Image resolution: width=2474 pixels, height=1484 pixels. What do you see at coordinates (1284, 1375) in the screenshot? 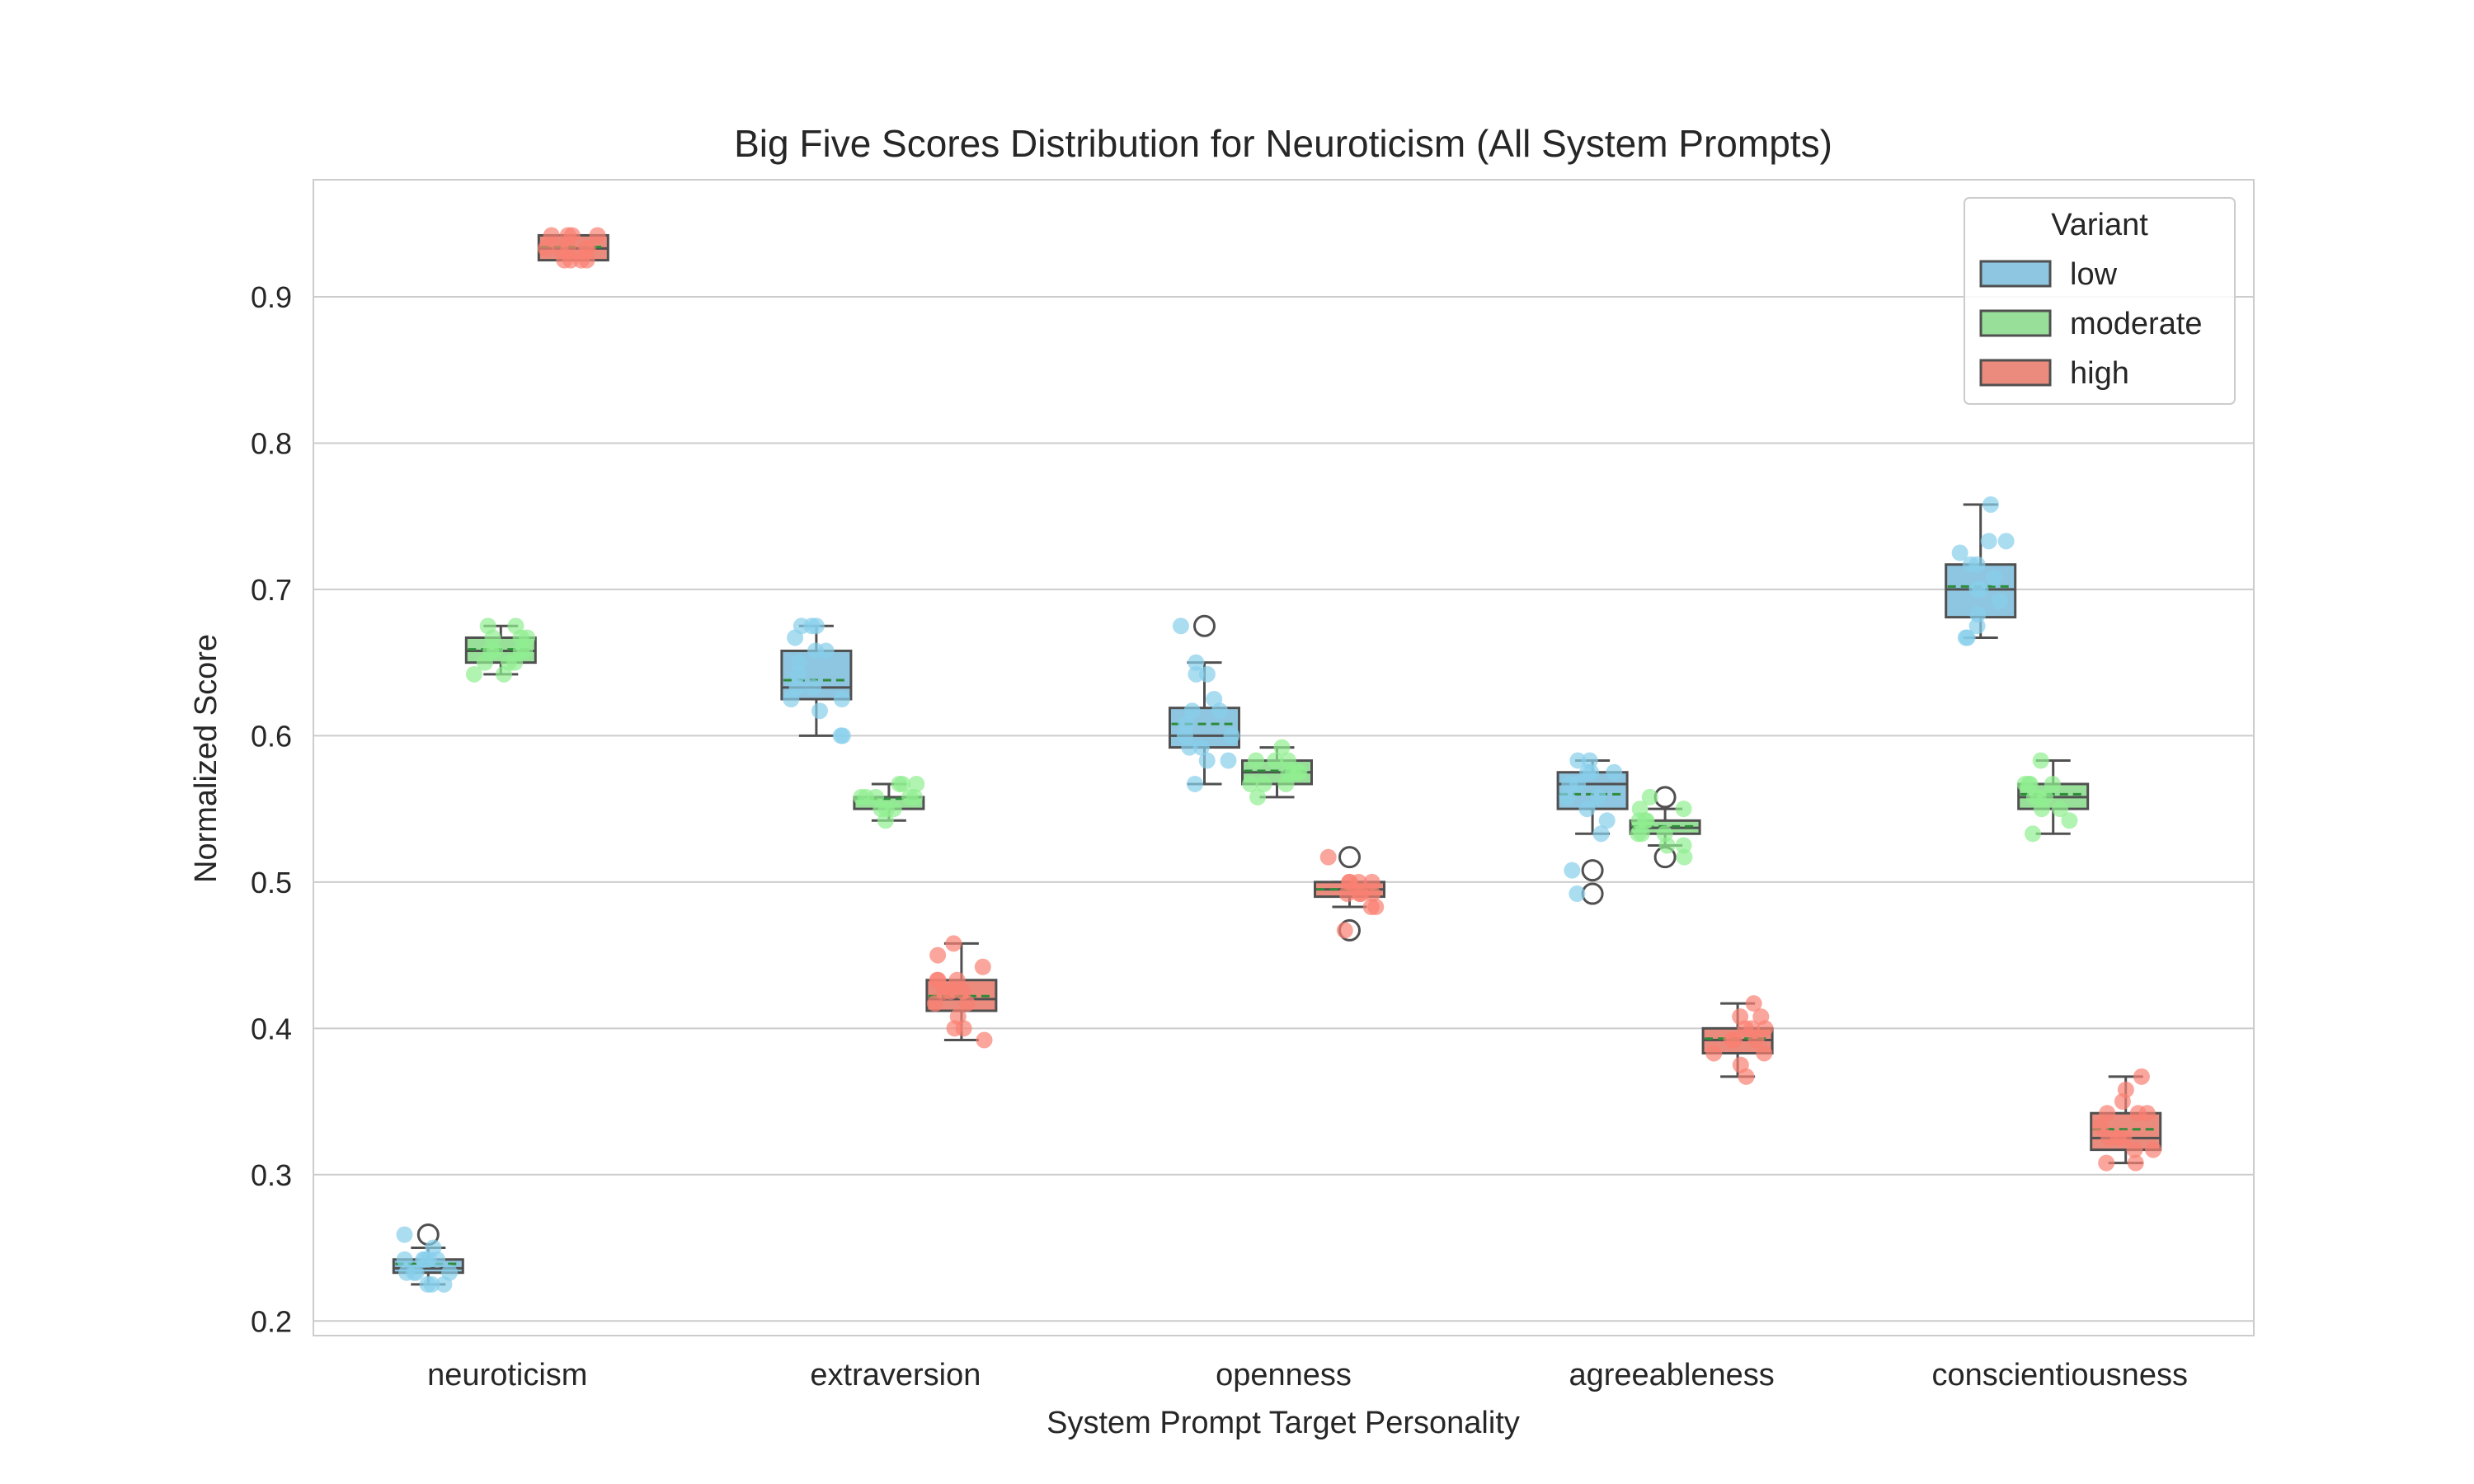
I see `x-tick-label: openness` at bounding box center [1284, 1375].